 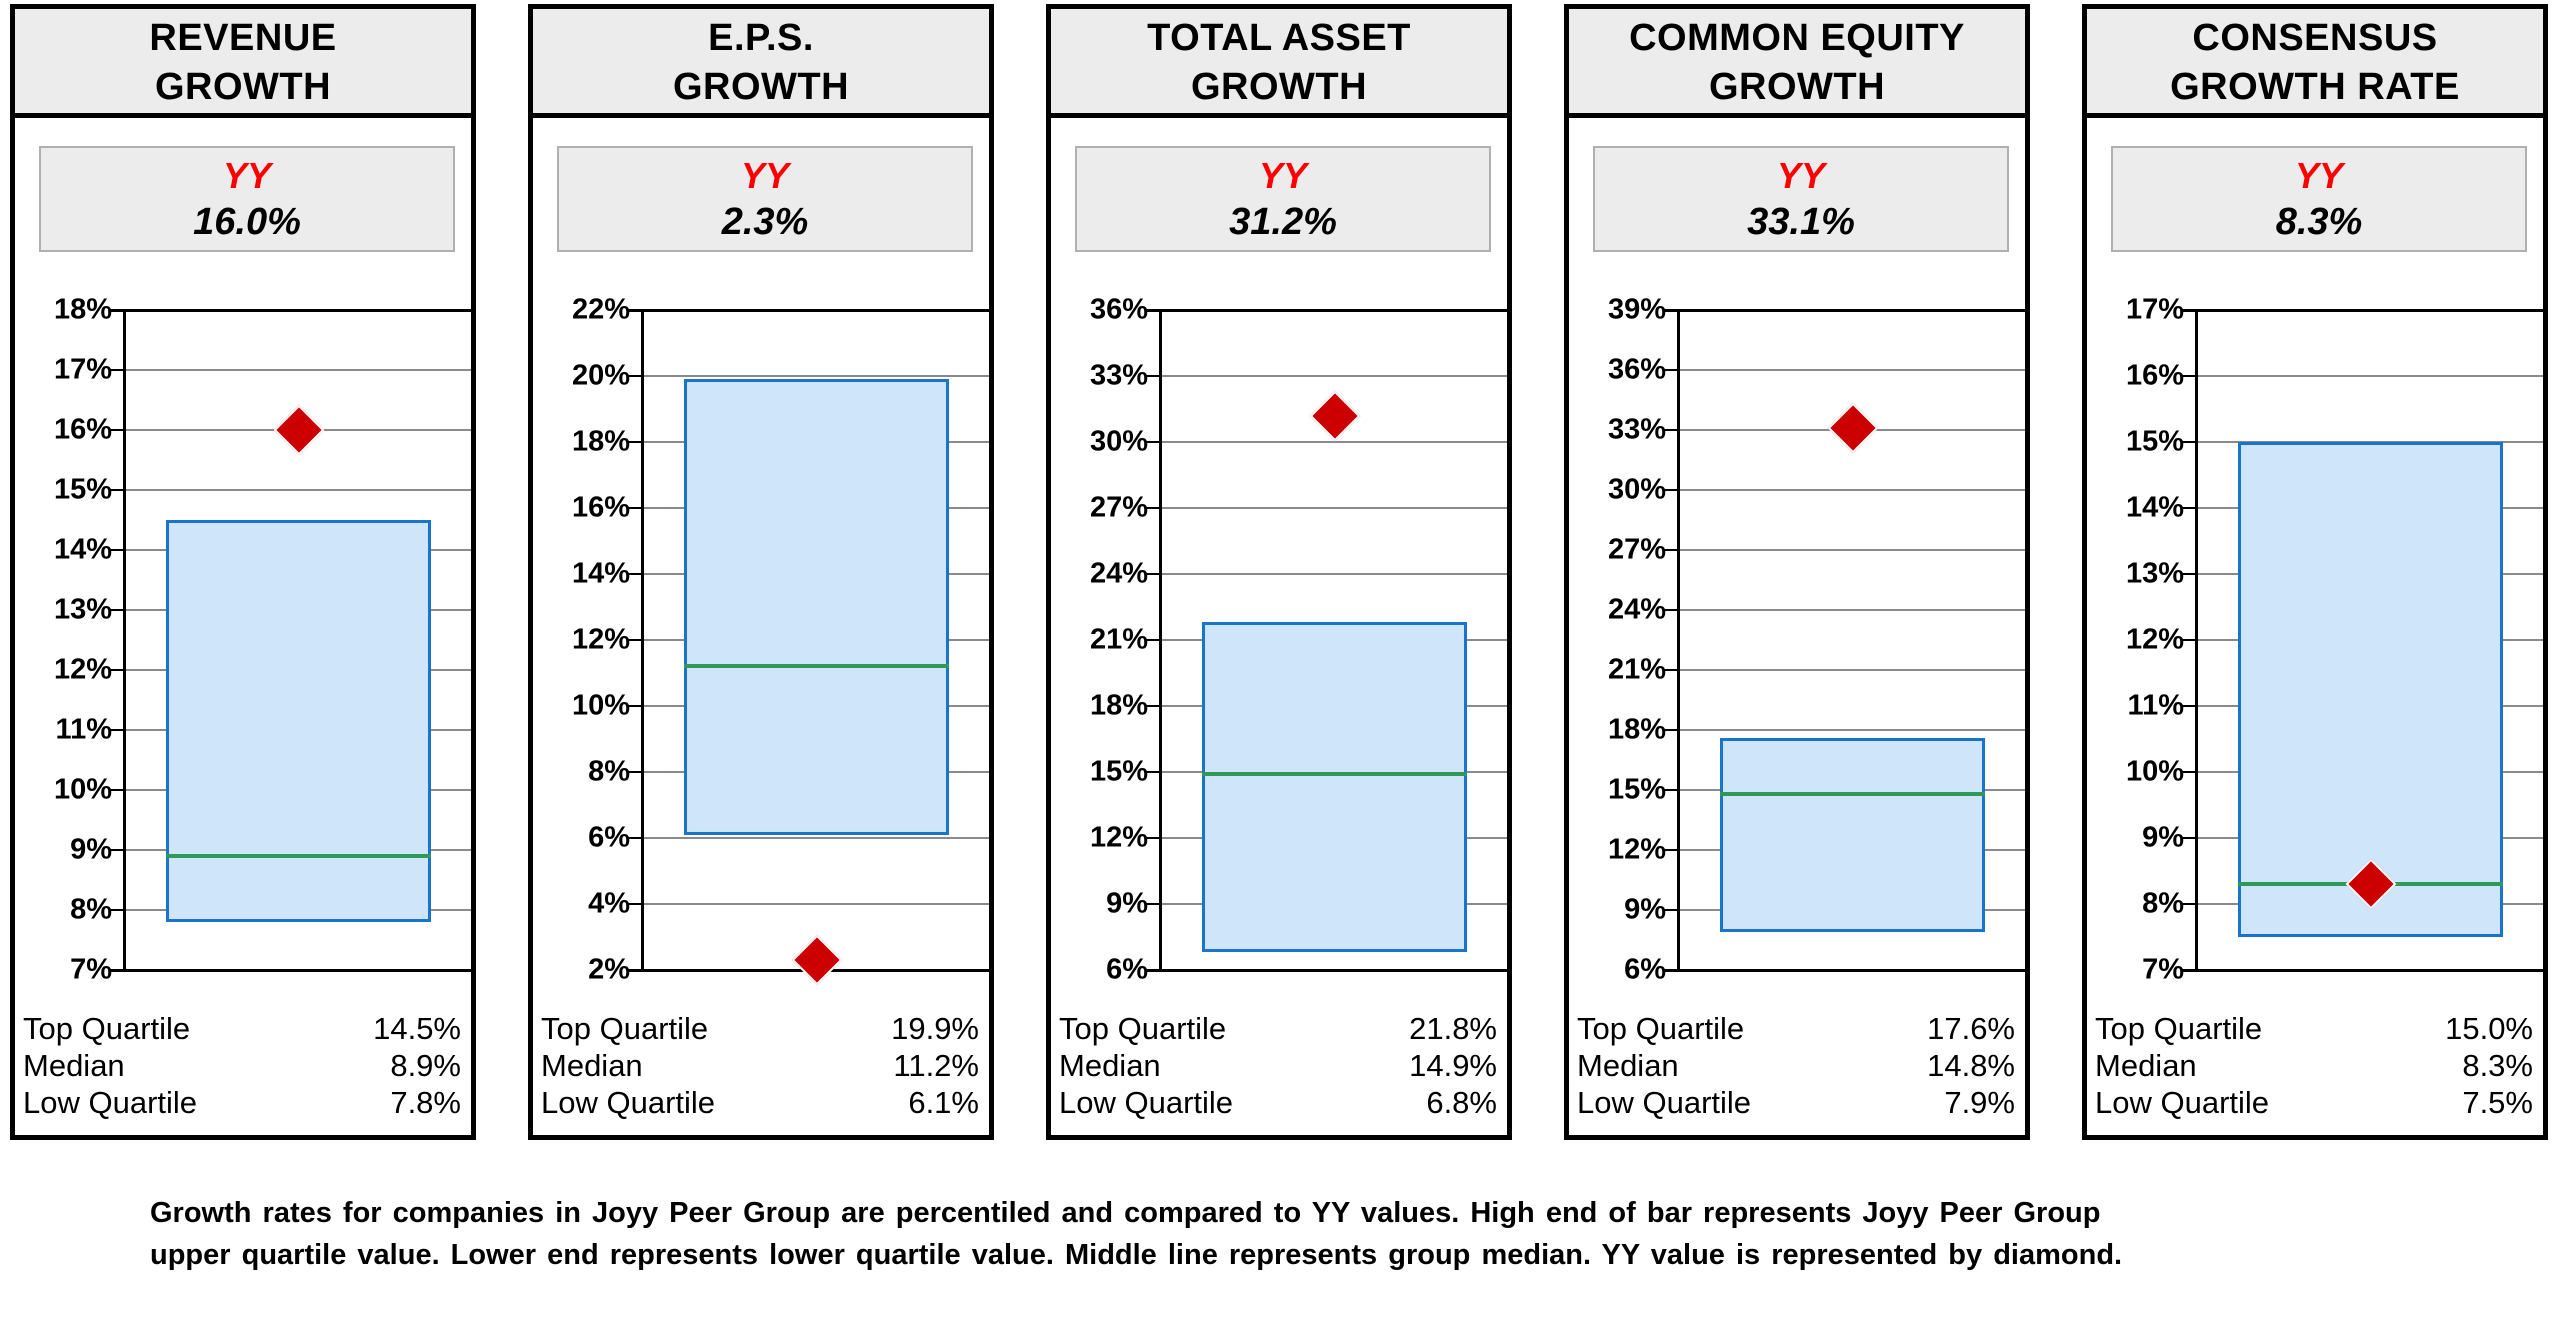 I want to click on axis-tick-label: 27%, so click(x=1118, y=507).